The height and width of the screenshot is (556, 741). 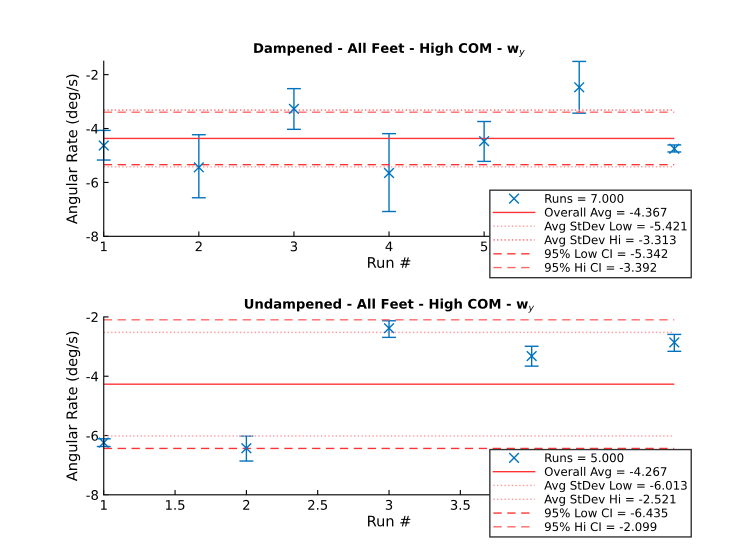 What do you see at coordinates (606, 253) in the screenshot?
I see `legend-label: 95% Low CI = -5.342` at bounding box center [606, 253].